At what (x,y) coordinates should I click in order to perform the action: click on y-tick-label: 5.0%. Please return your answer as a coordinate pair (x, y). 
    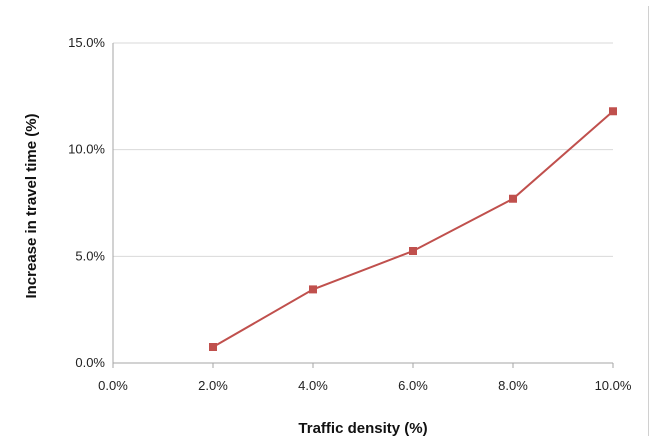
    Looking at the image, I should click on (90, 255).